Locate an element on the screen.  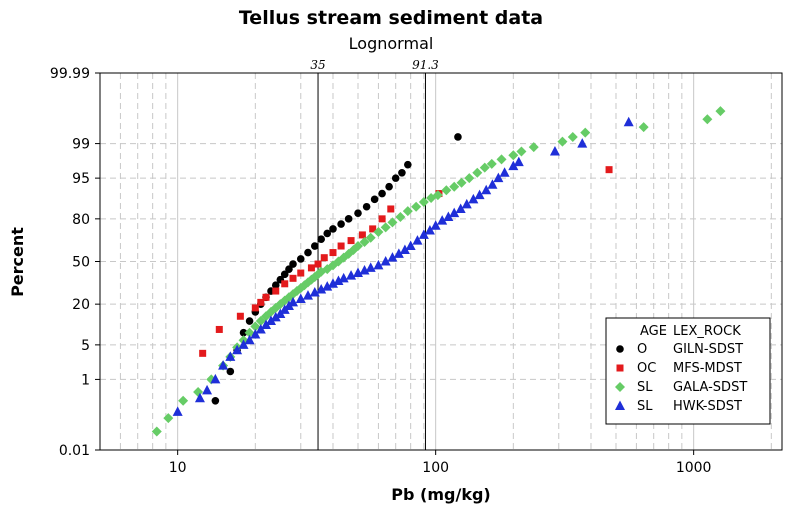
legend-age: O is located at coordinates (642, 349).